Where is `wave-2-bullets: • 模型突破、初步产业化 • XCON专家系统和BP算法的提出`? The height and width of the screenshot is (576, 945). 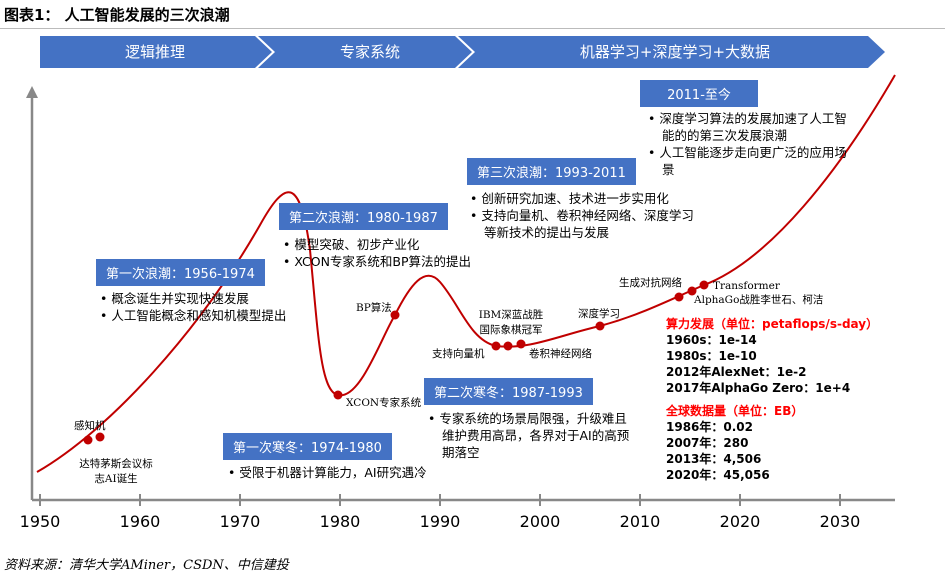 wave-2-bullets: • 模型突破、初步产业化 • XCON专家系统和BP算法的提出 is located at coordinates (377, 253).